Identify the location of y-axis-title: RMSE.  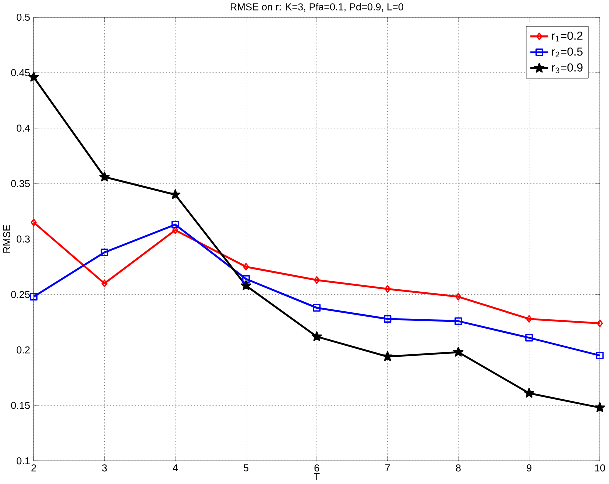
(6, 240).